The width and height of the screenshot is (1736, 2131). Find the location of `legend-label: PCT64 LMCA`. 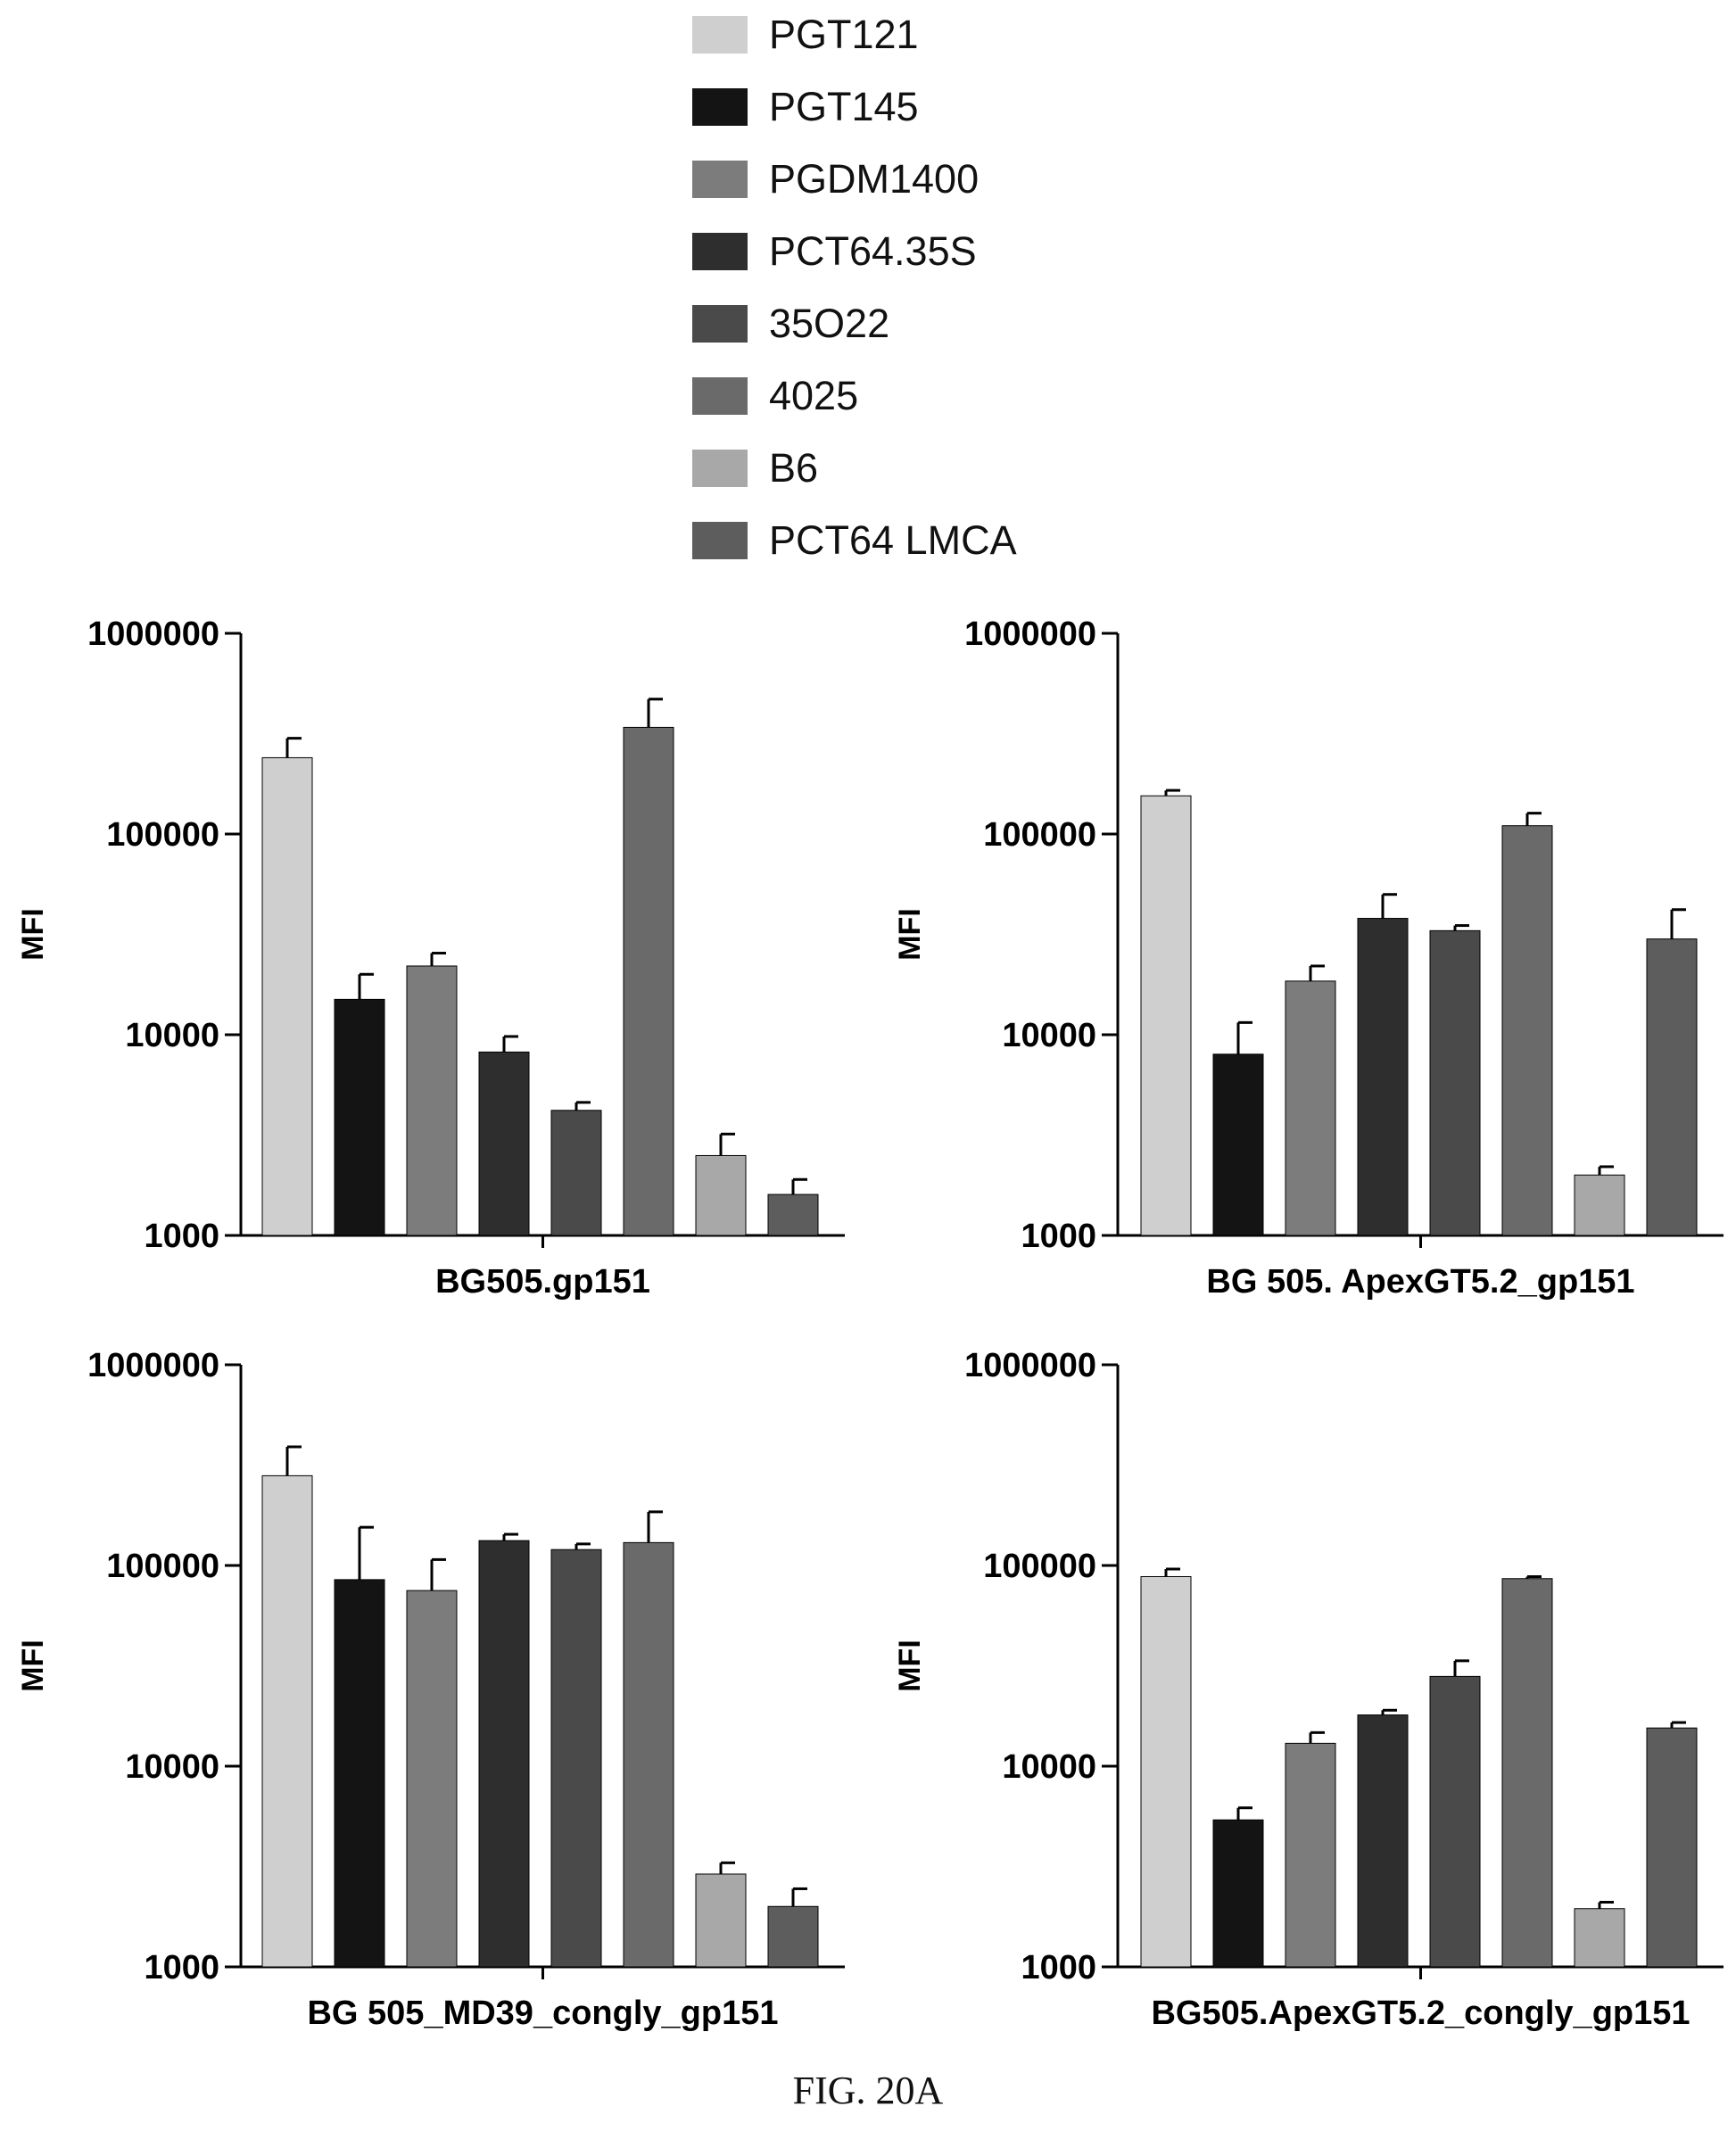

legend-label: PCT64 LMCA is located at coordinates (893, 540).